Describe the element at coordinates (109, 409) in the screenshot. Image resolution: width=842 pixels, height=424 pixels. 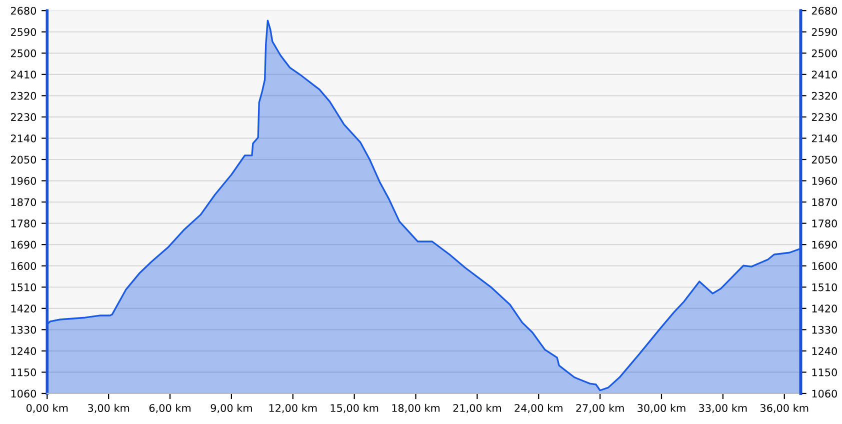
I see `x-tick-label: 3,00 km` at that location.